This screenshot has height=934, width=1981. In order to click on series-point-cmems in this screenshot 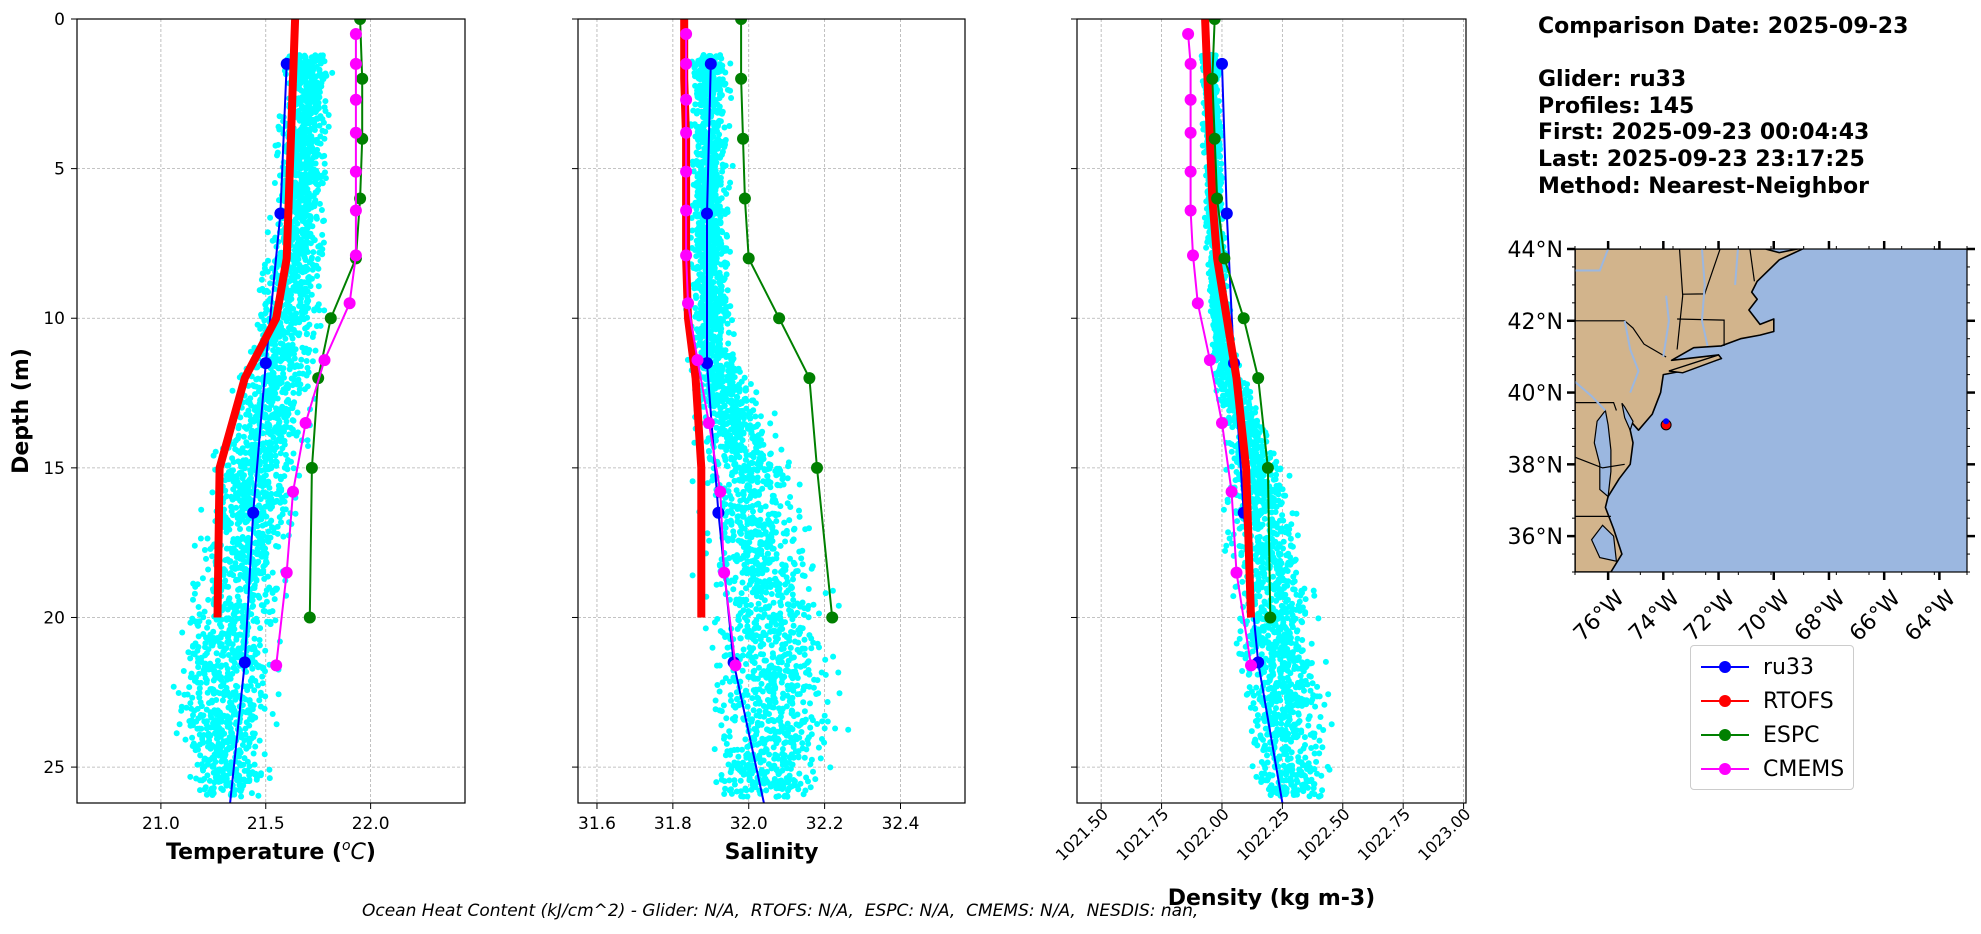, I will do `click(276, 665)`.